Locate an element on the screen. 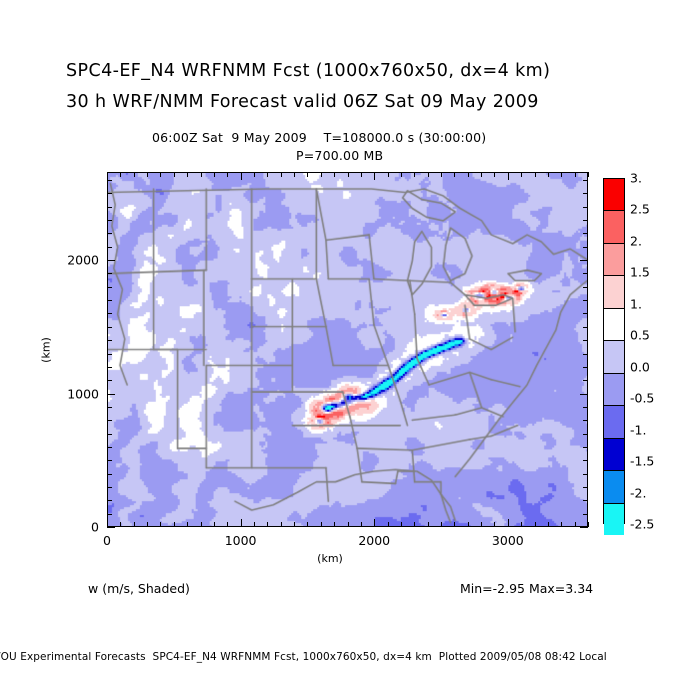 The image size is (700, 700). colorbar-tick-label-11: -2.5 is located at coordinates (642, 524).